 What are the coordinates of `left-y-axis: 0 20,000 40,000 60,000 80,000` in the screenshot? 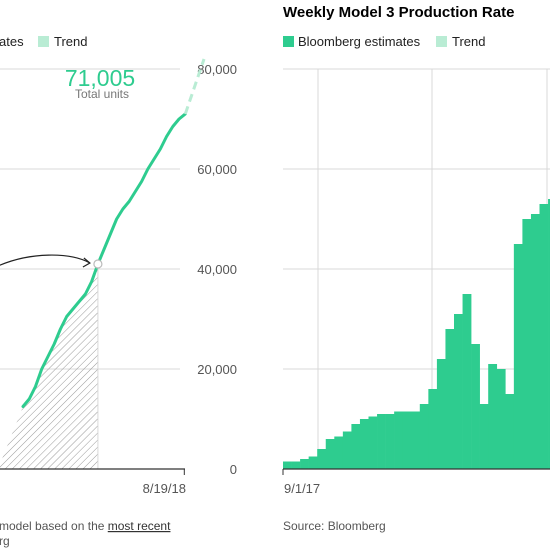 It's located at (217, 269).